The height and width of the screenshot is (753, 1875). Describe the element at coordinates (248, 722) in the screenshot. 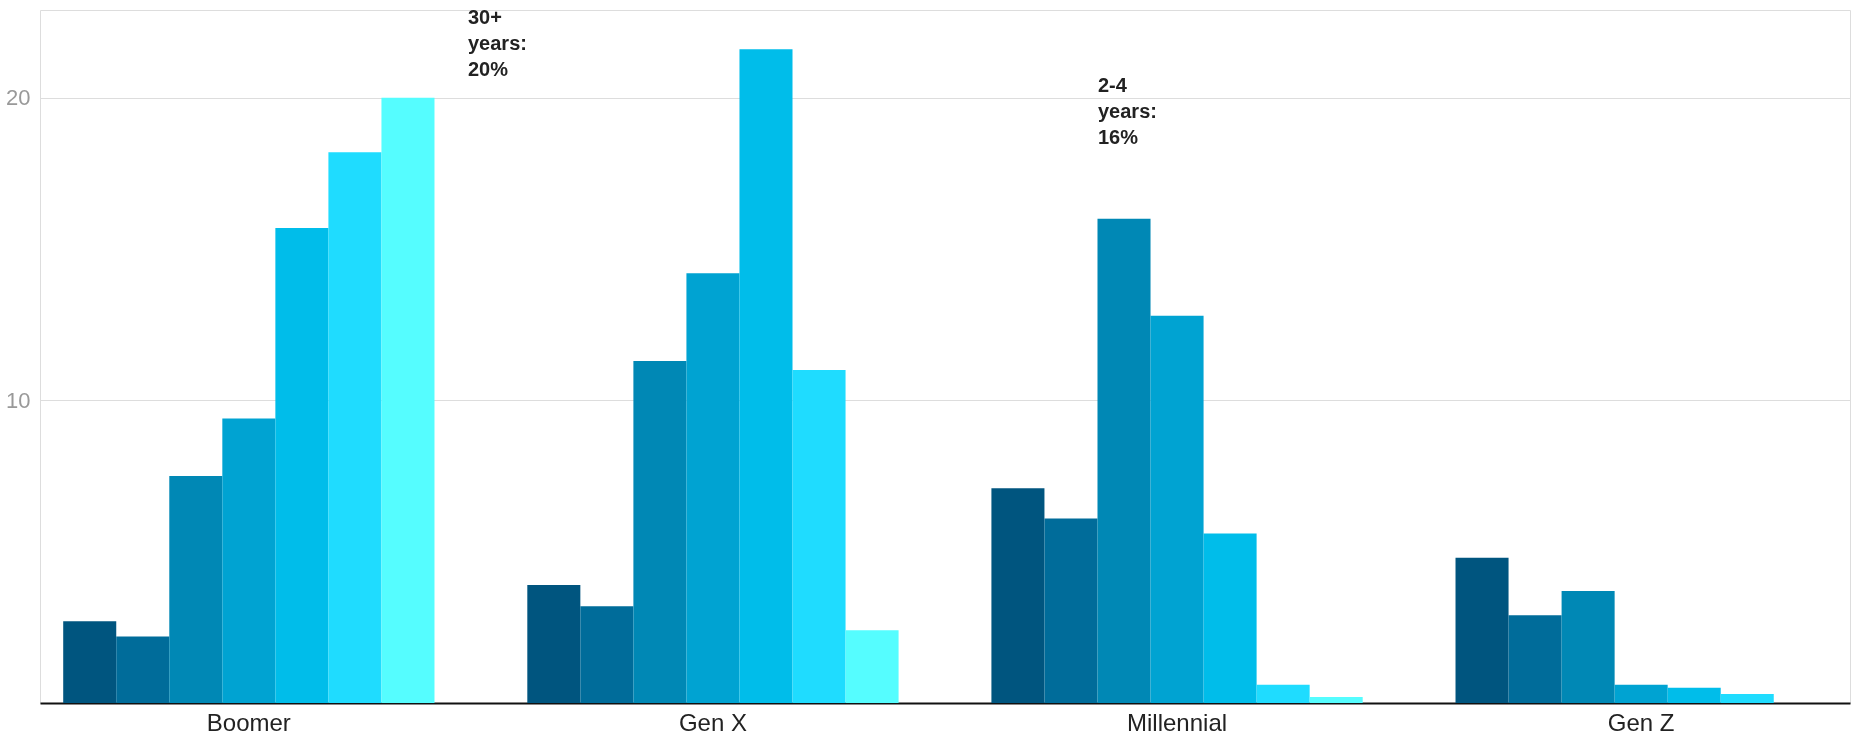

I see `x-tick-label: Boomer` at that location.